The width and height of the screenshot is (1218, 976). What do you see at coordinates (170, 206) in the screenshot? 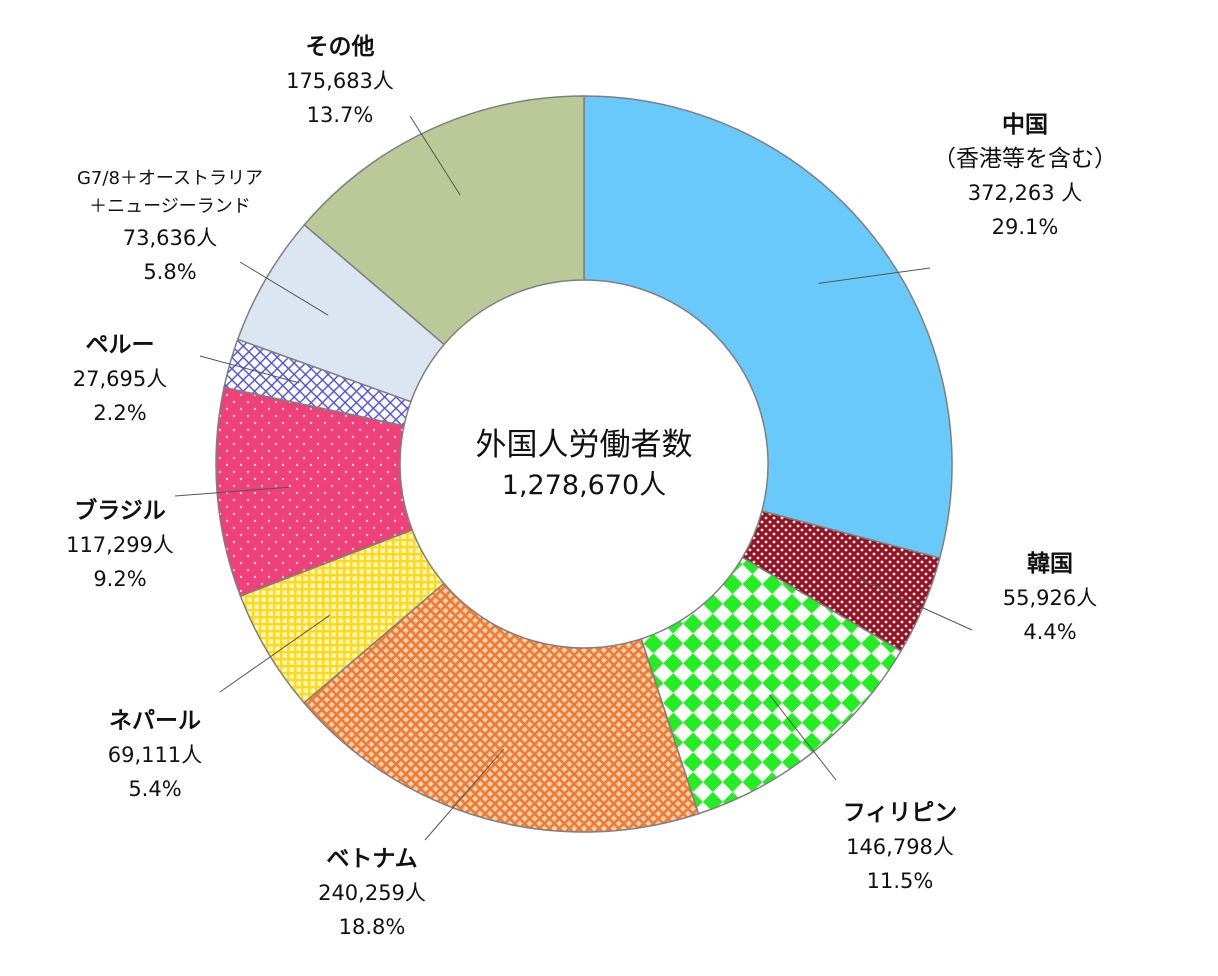
I see `label-g7-name2: ＋ニュージーランド` at bounding box center [170, 206].